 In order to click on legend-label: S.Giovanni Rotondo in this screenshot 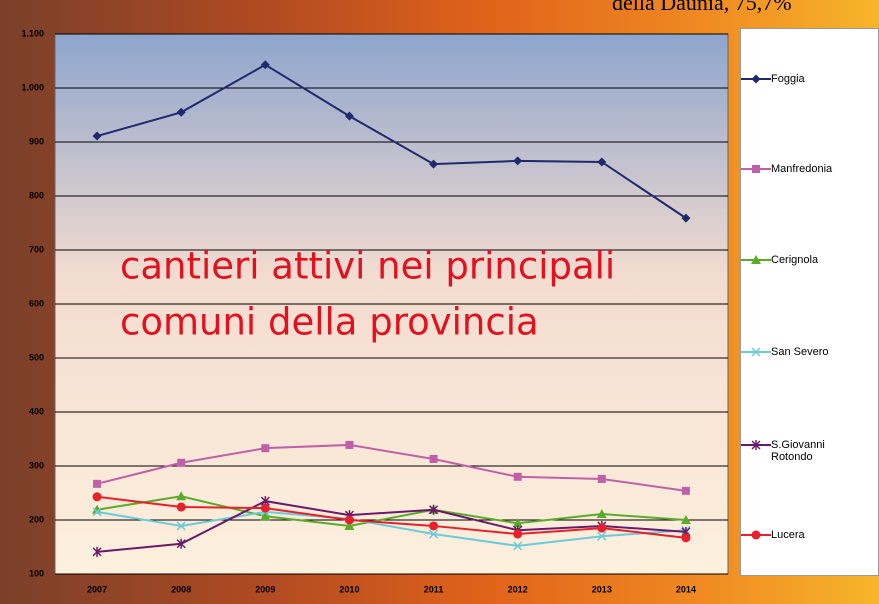, I will do `click(798, 451)`.